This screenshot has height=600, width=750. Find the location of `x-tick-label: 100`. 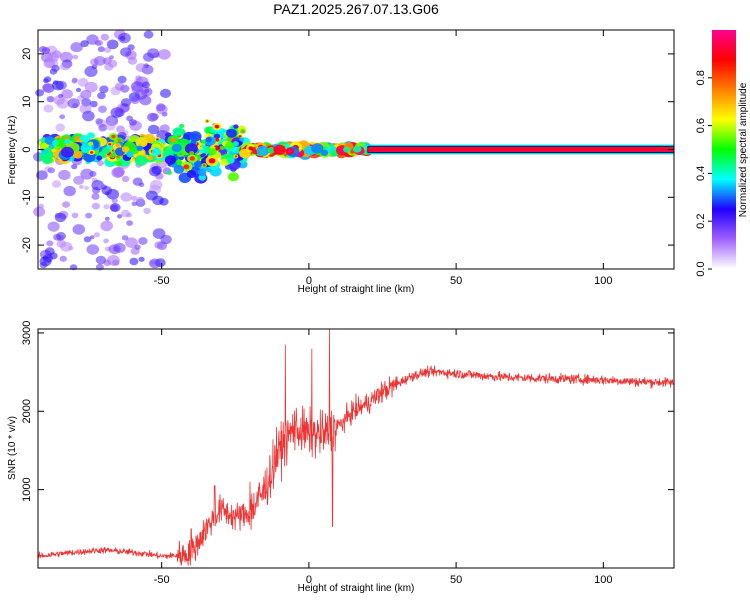

x-tick-label: 100 is located at coordinates (603, 580).